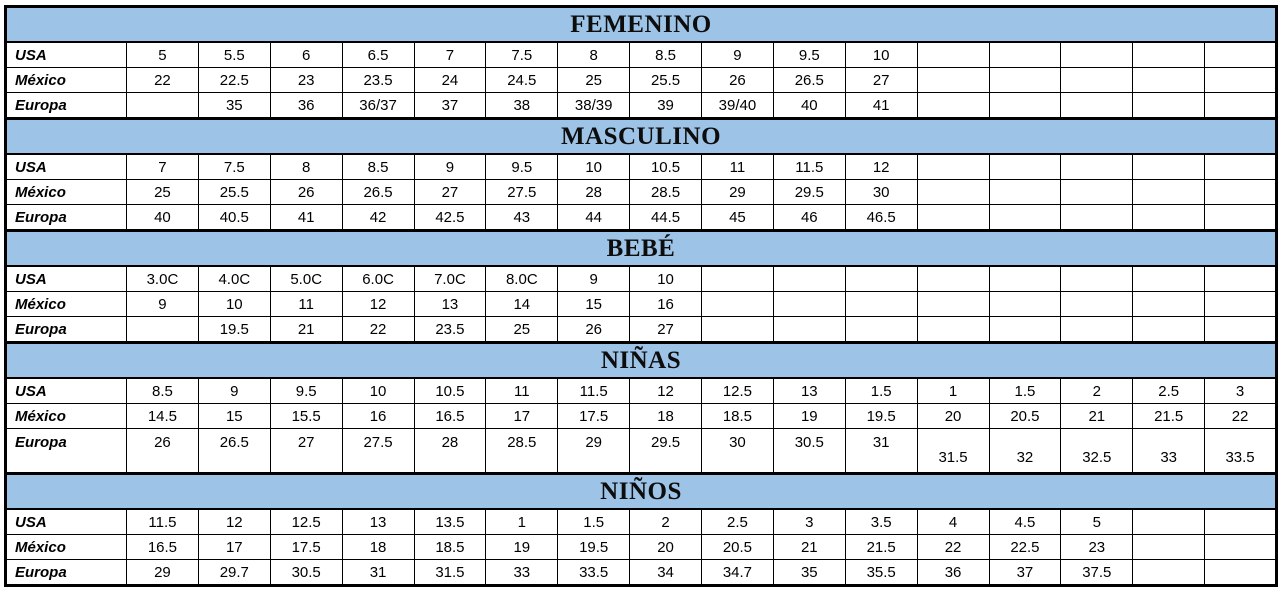  What do you see at coordinates (641, 521) in the screenshot?
I see `ninos-usa-row: USA 11.5 12 12.5 13 13.5 1 1.5 2 2.5 3 3.5 4 4.5 5` at bounding box center [641, 521].